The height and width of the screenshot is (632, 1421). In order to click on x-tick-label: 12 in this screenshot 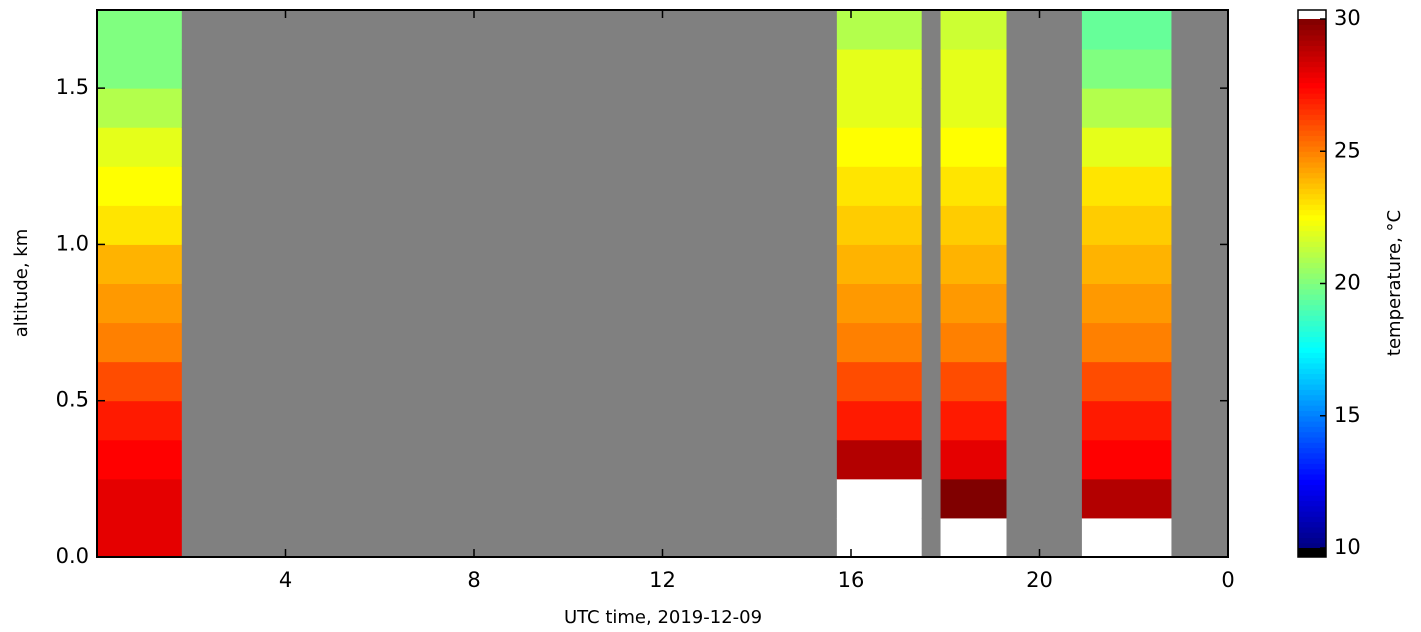, I will do `click(662, 580)`.